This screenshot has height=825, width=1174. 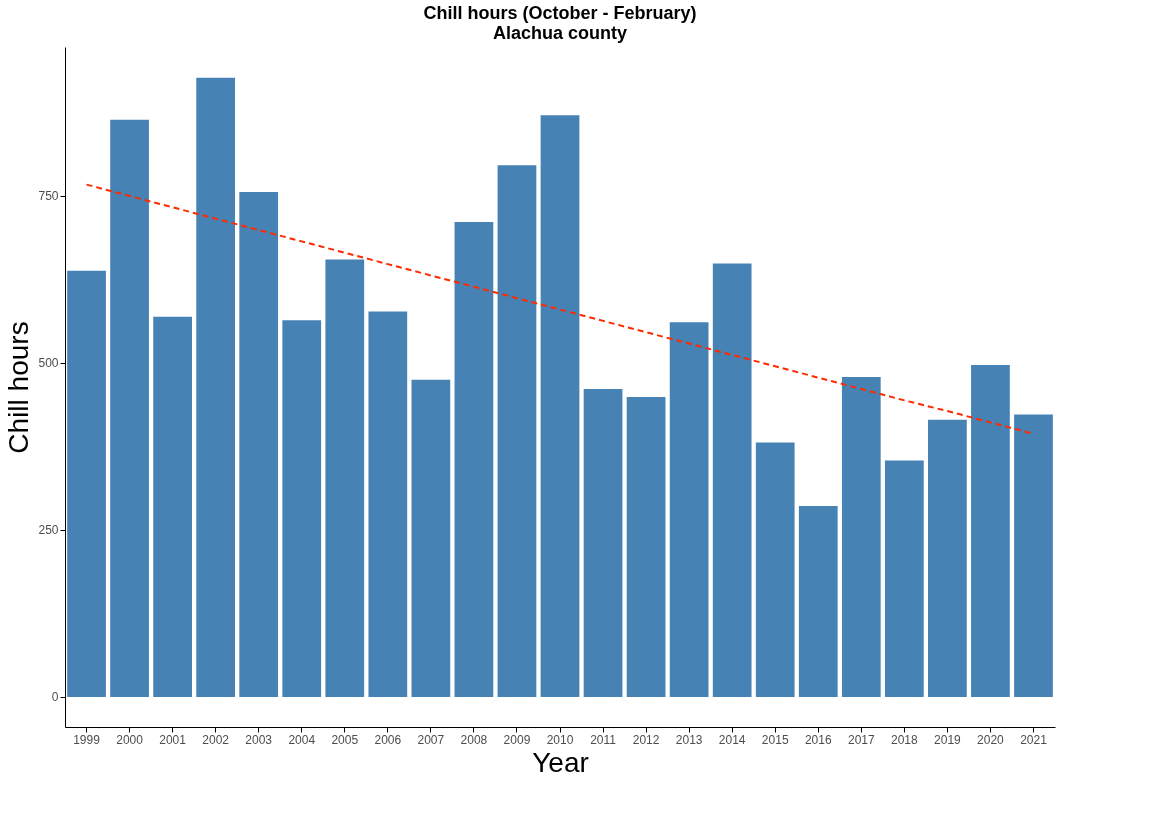 I want to click on x-tick-label: 2000, so click(x=130, y=739).